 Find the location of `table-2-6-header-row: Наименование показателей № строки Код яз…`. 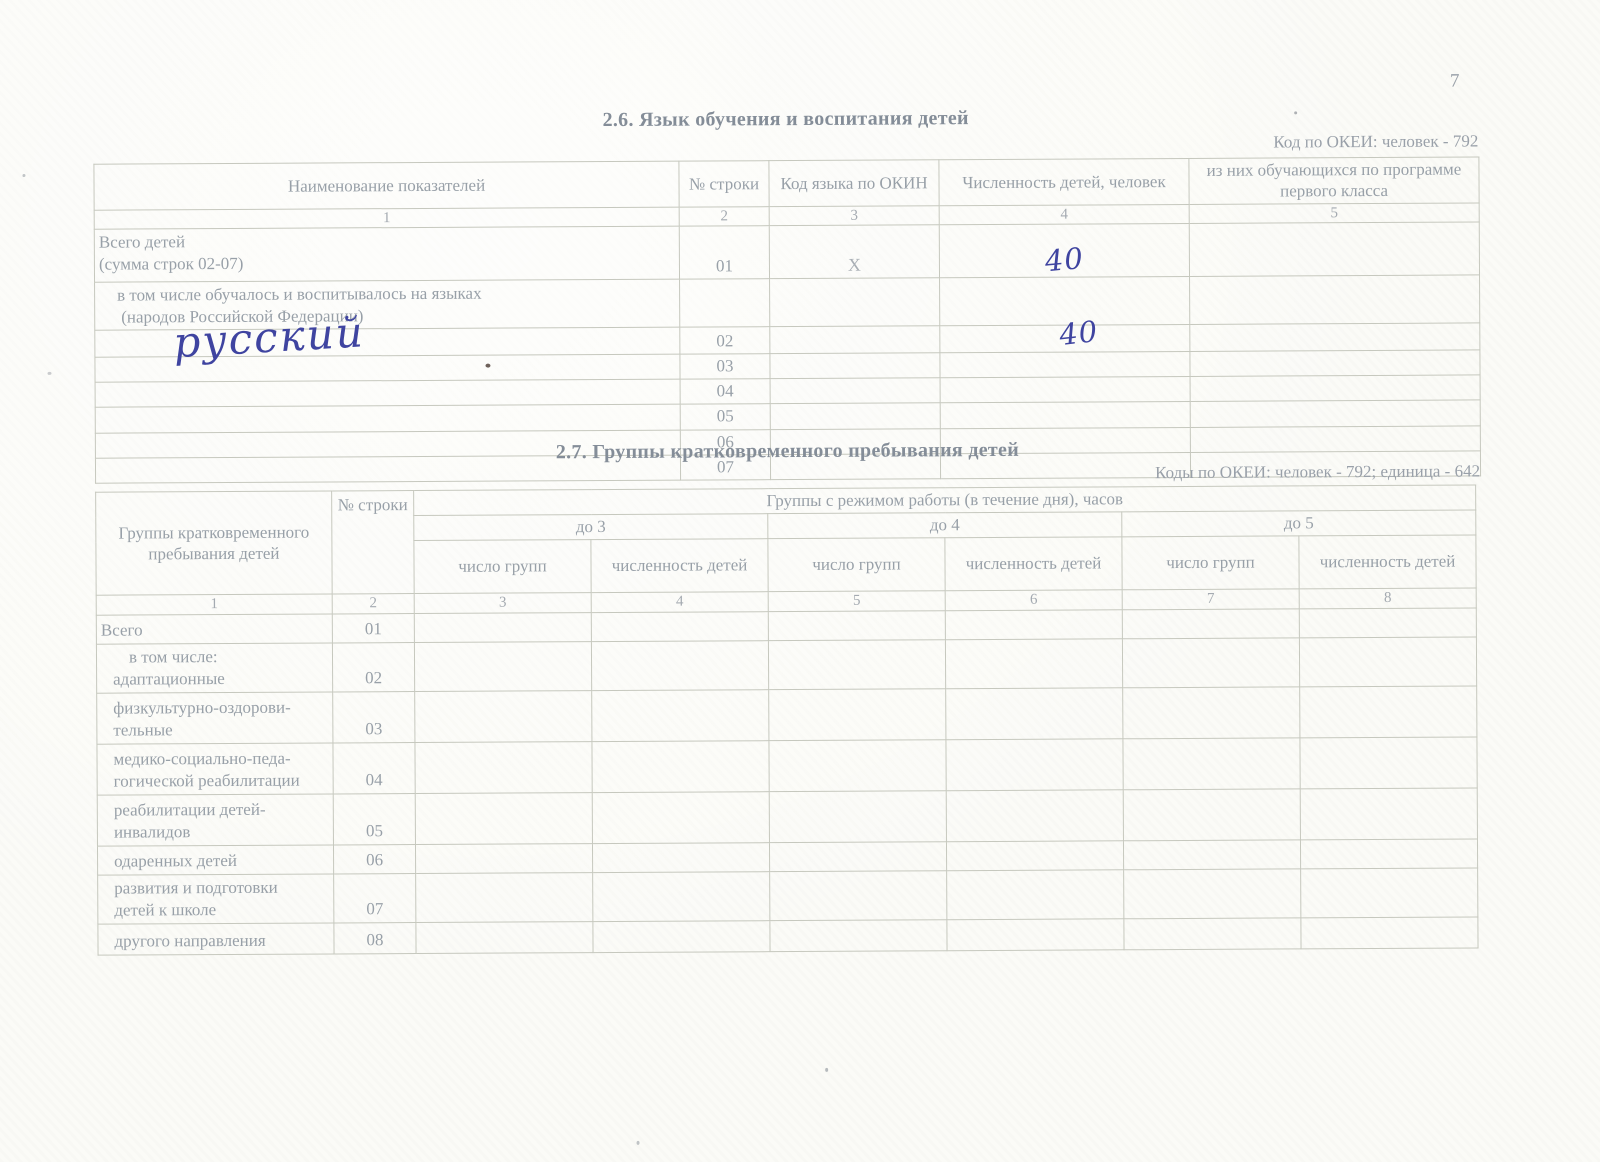

table-2-6-header-row: Наименование показателей № строки Код яз… is located at coordinates (786, 183).